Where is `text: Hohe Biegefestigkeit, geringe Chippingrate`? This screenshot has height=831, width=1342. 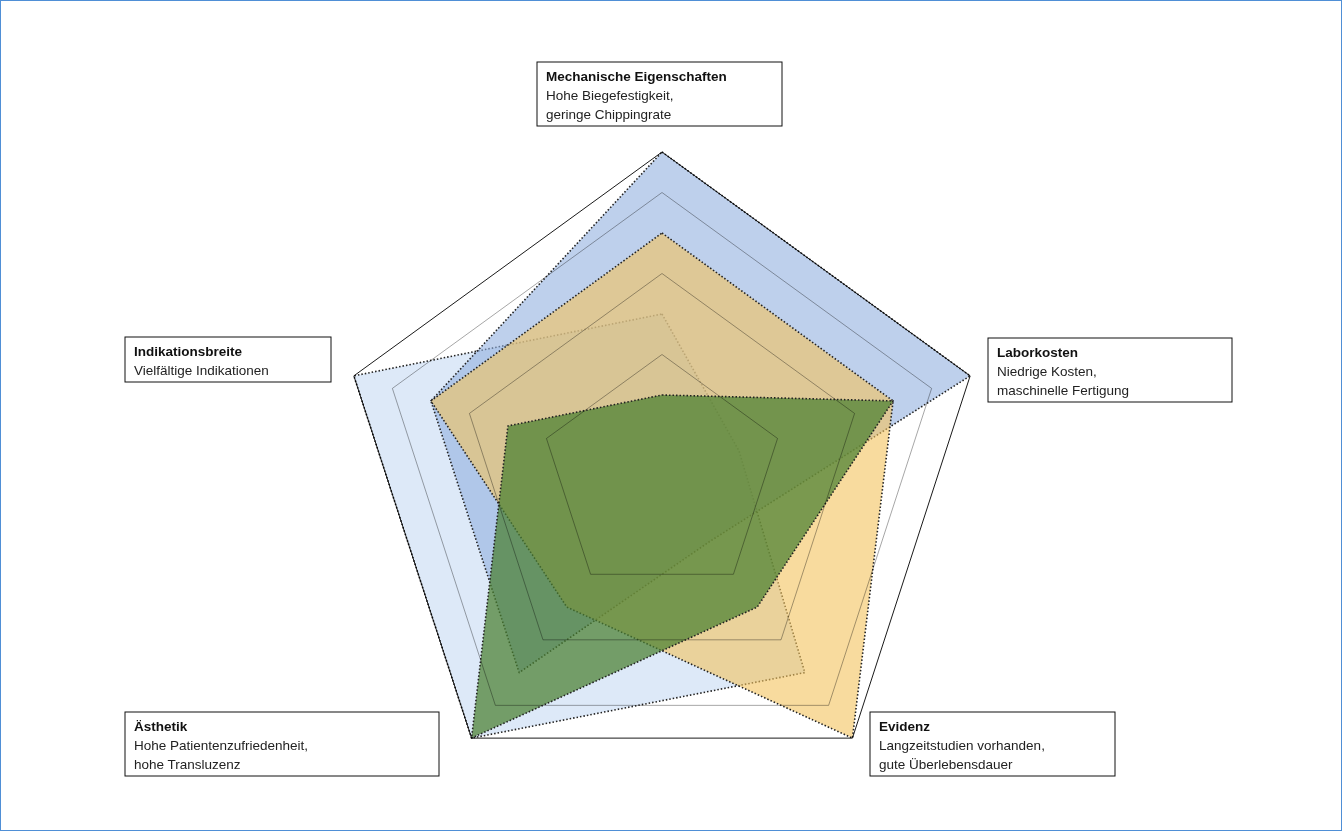 text: Hohe Biegefestigkeit, geringe Chippingrate is located at coordinates (610, 105).